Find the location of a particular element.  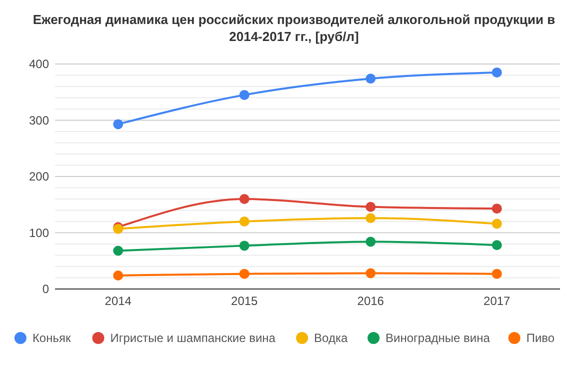

x-tick-label: 2015 is located at coordinates (244, 301).